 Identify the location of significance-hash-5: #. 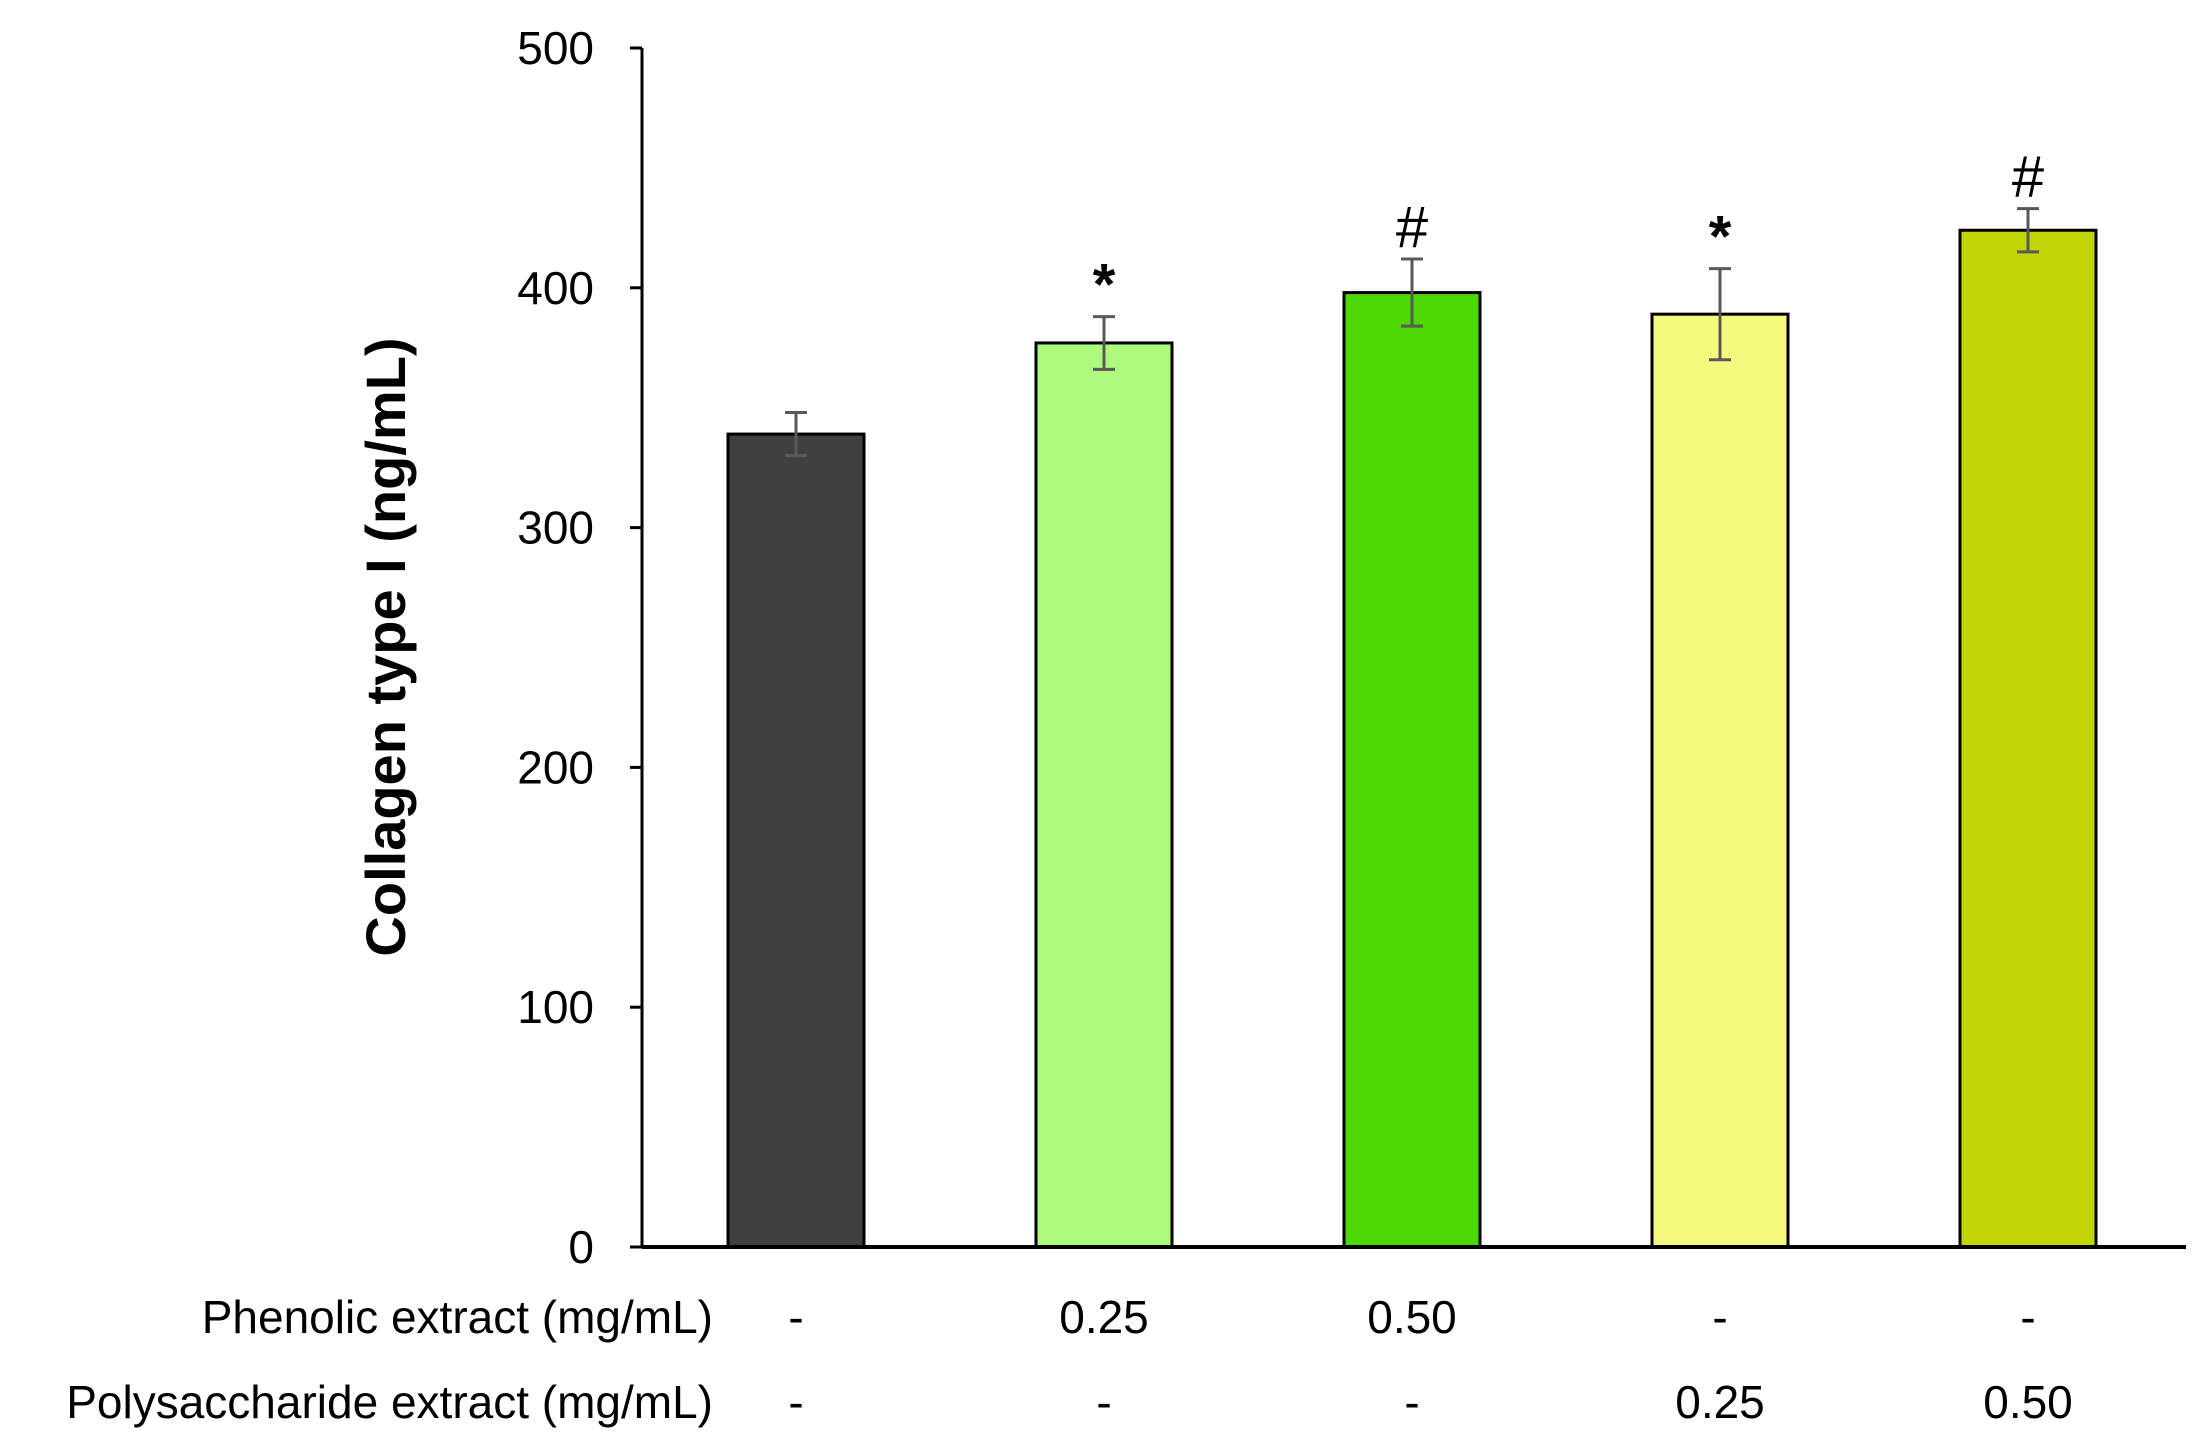
(2028, 177).